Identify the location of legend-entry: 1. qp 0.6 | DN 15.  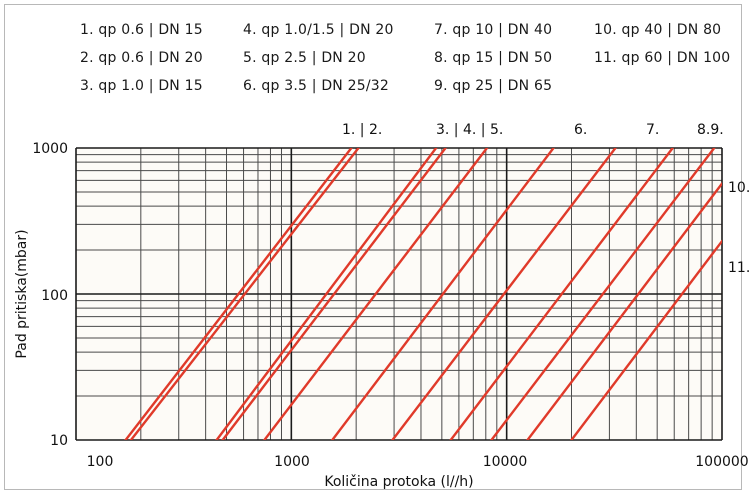
(141, 30).